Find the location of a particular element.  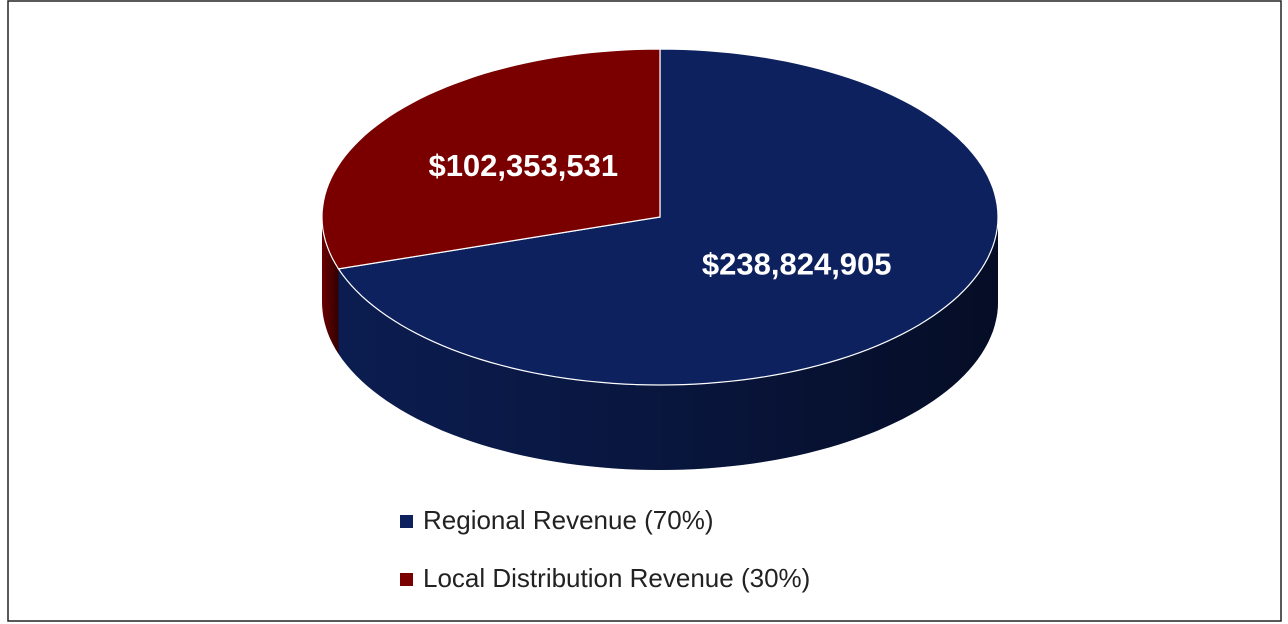

slice-side-shade is located at coordinates (330, 285).